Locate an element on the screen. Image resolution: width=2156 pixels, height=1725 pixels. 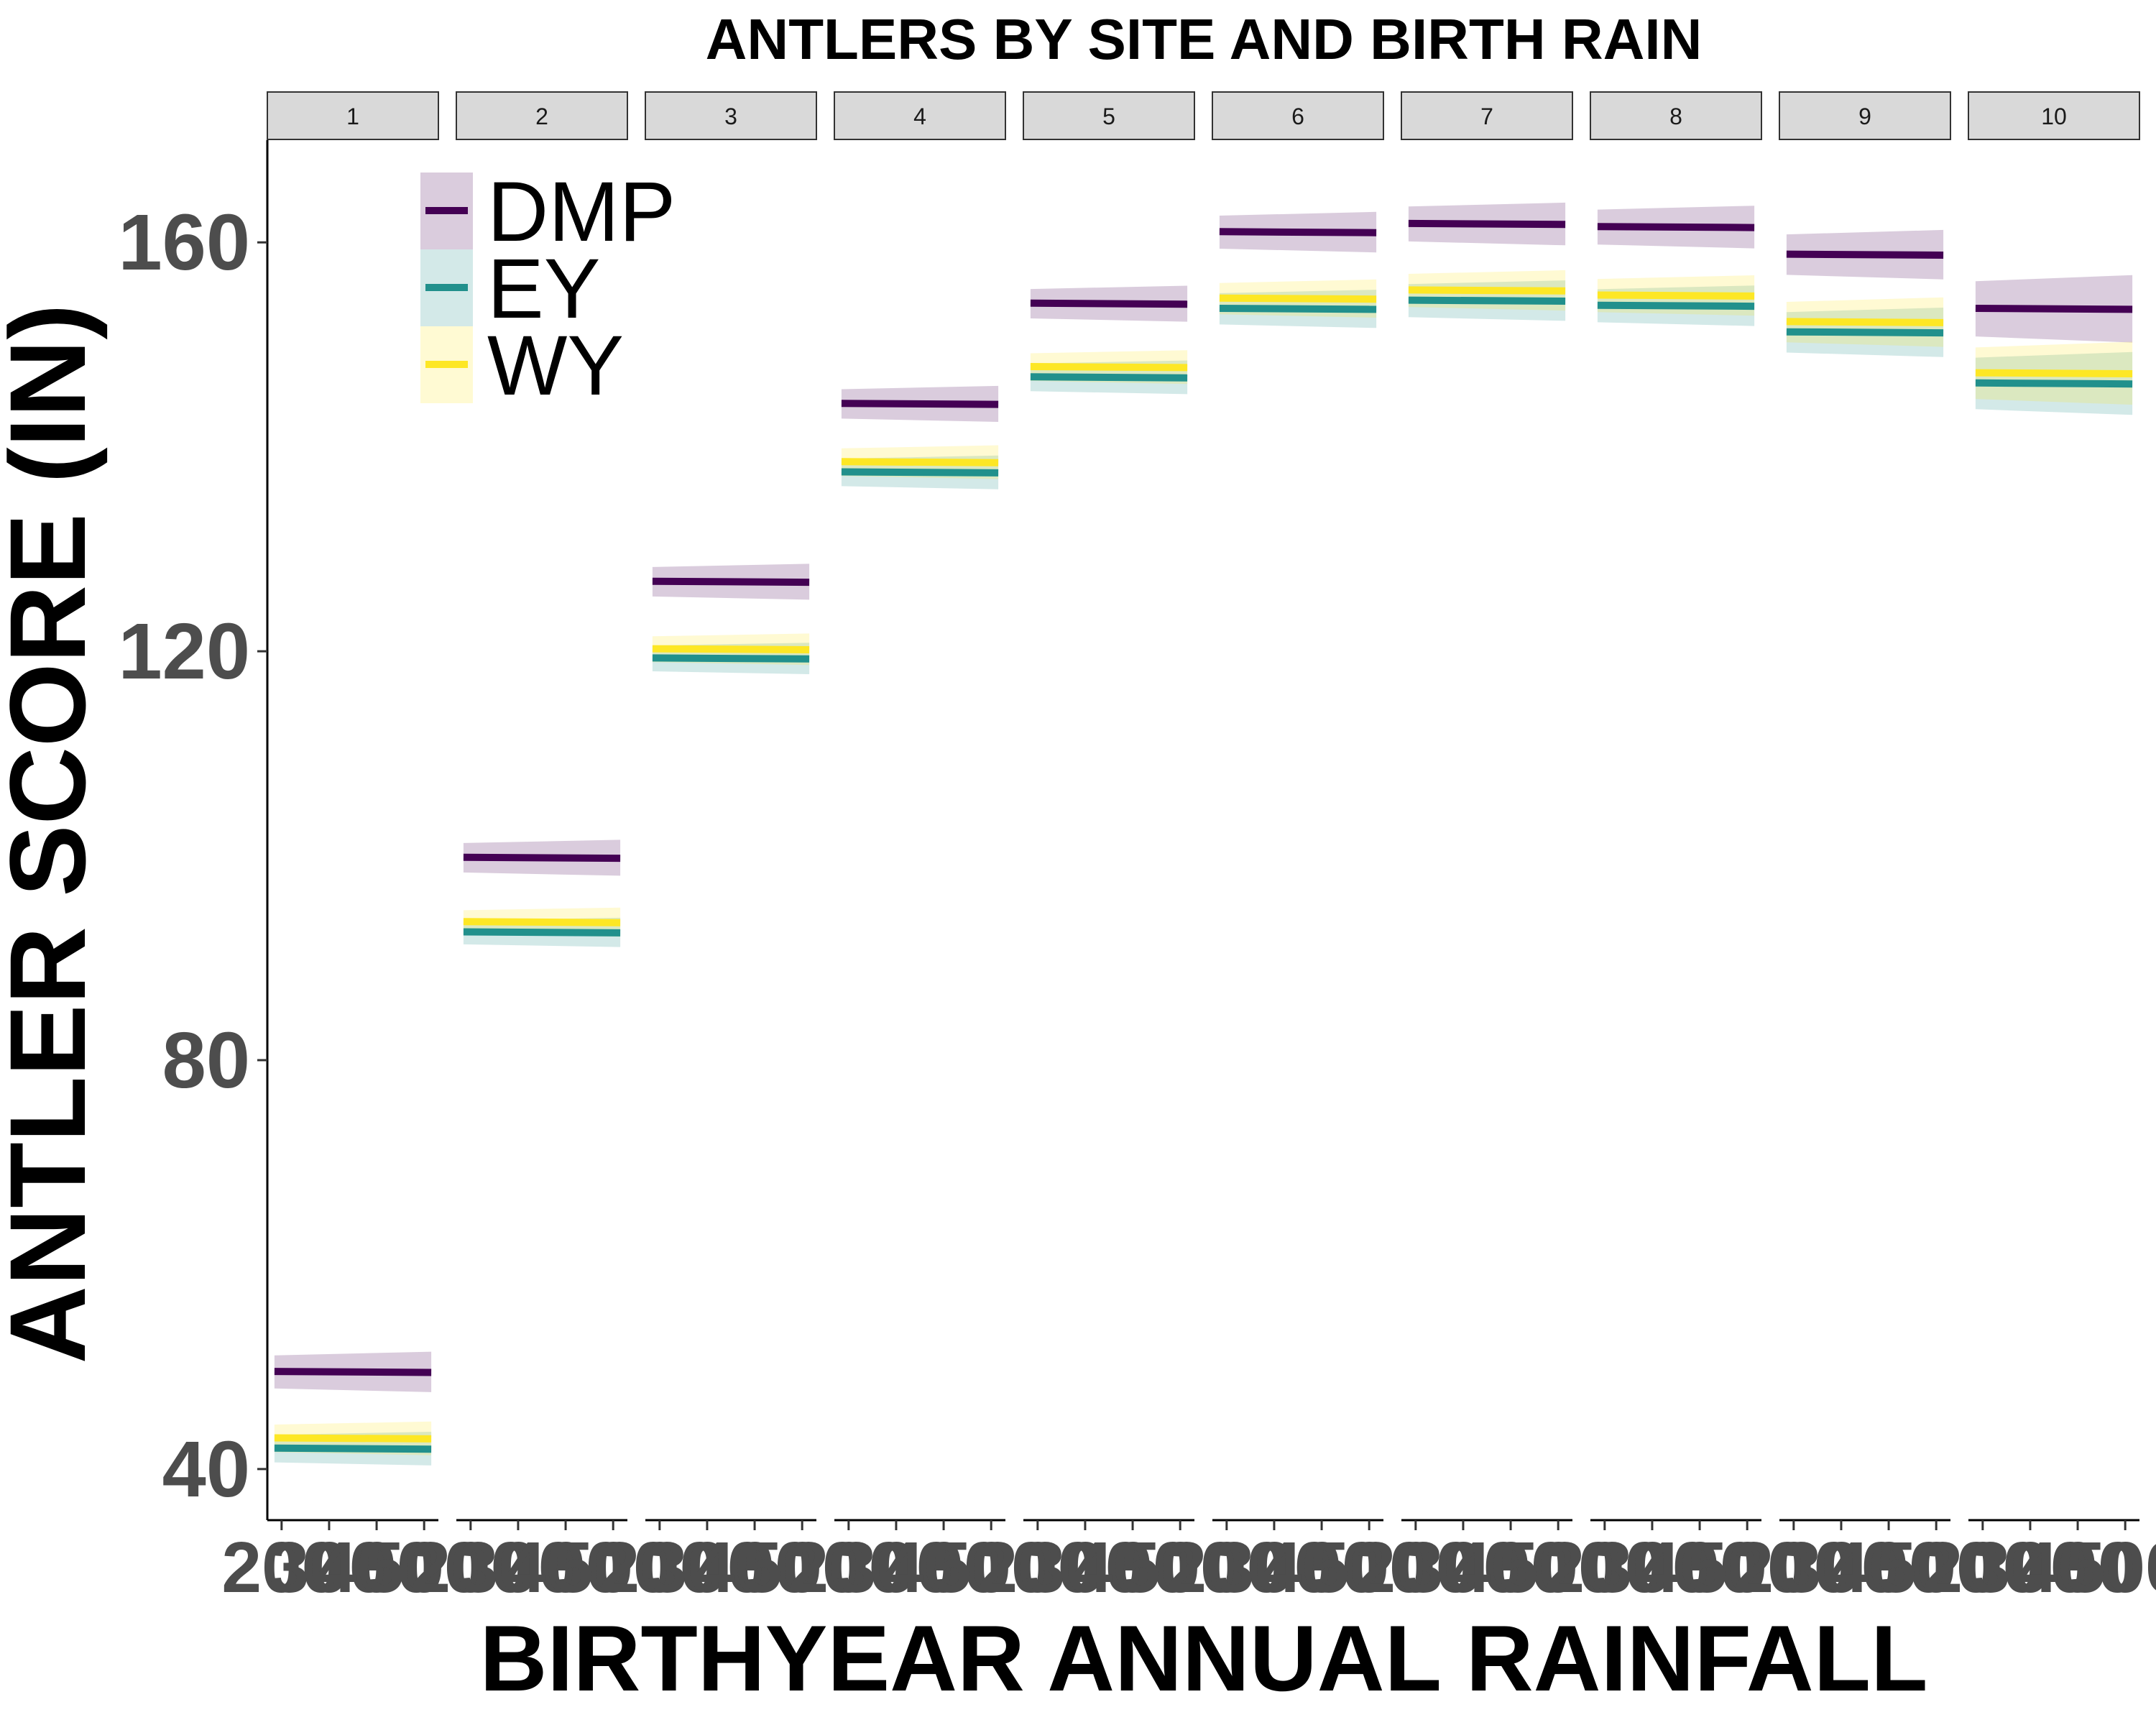
facet-strip-label-6: 6 is located at coordinates (1297, 116).